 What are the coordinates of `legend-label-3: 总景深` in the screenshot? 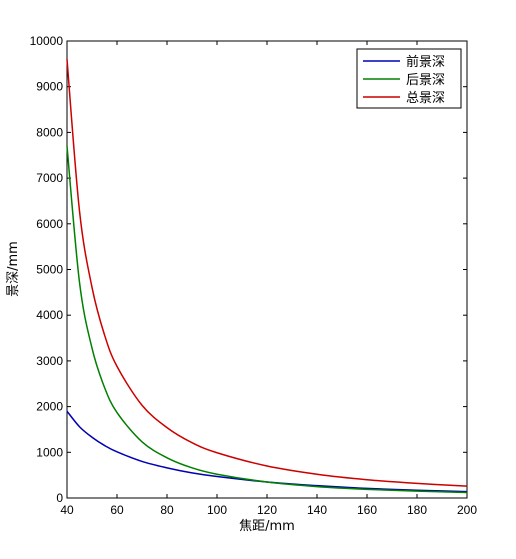 It's located at (425, 98).